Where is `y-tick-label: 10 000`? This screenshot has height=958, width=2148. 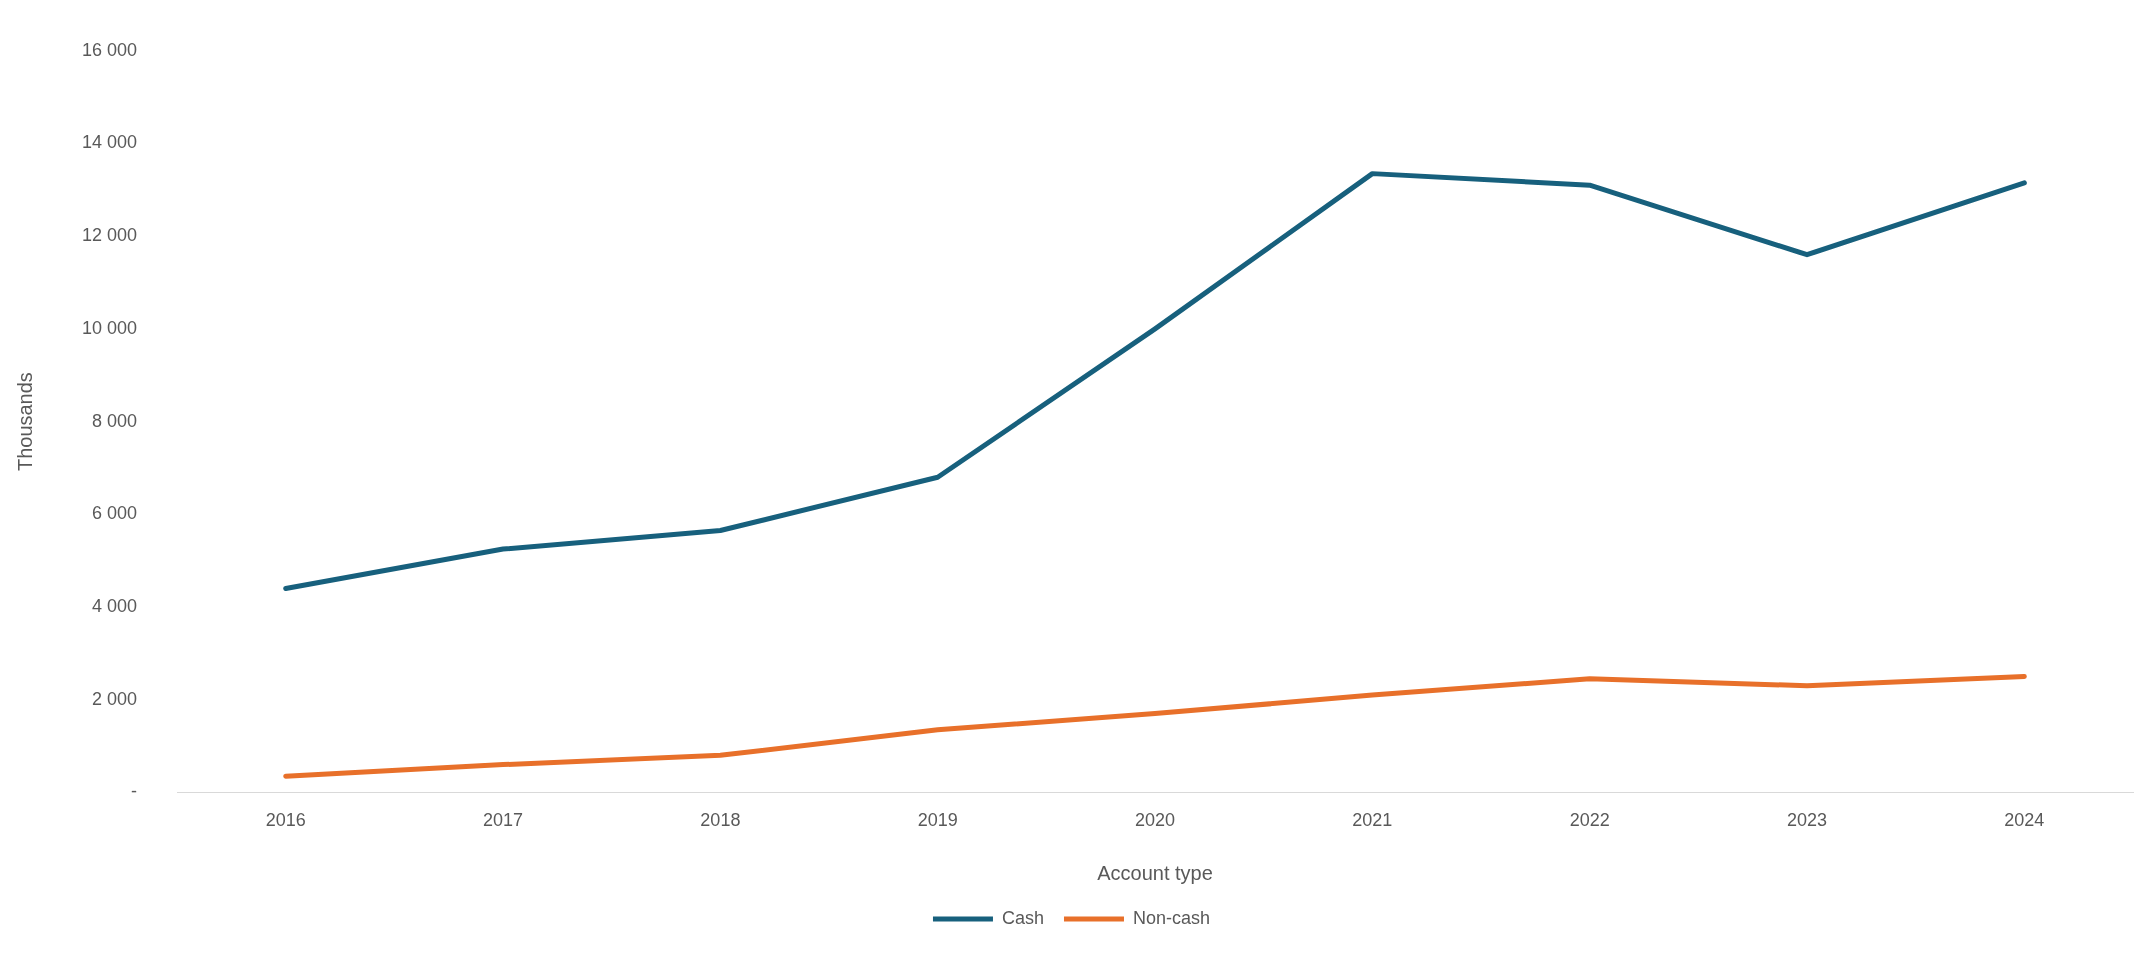 y-tick-label: 10 000 is located at coordinates (109, 327).